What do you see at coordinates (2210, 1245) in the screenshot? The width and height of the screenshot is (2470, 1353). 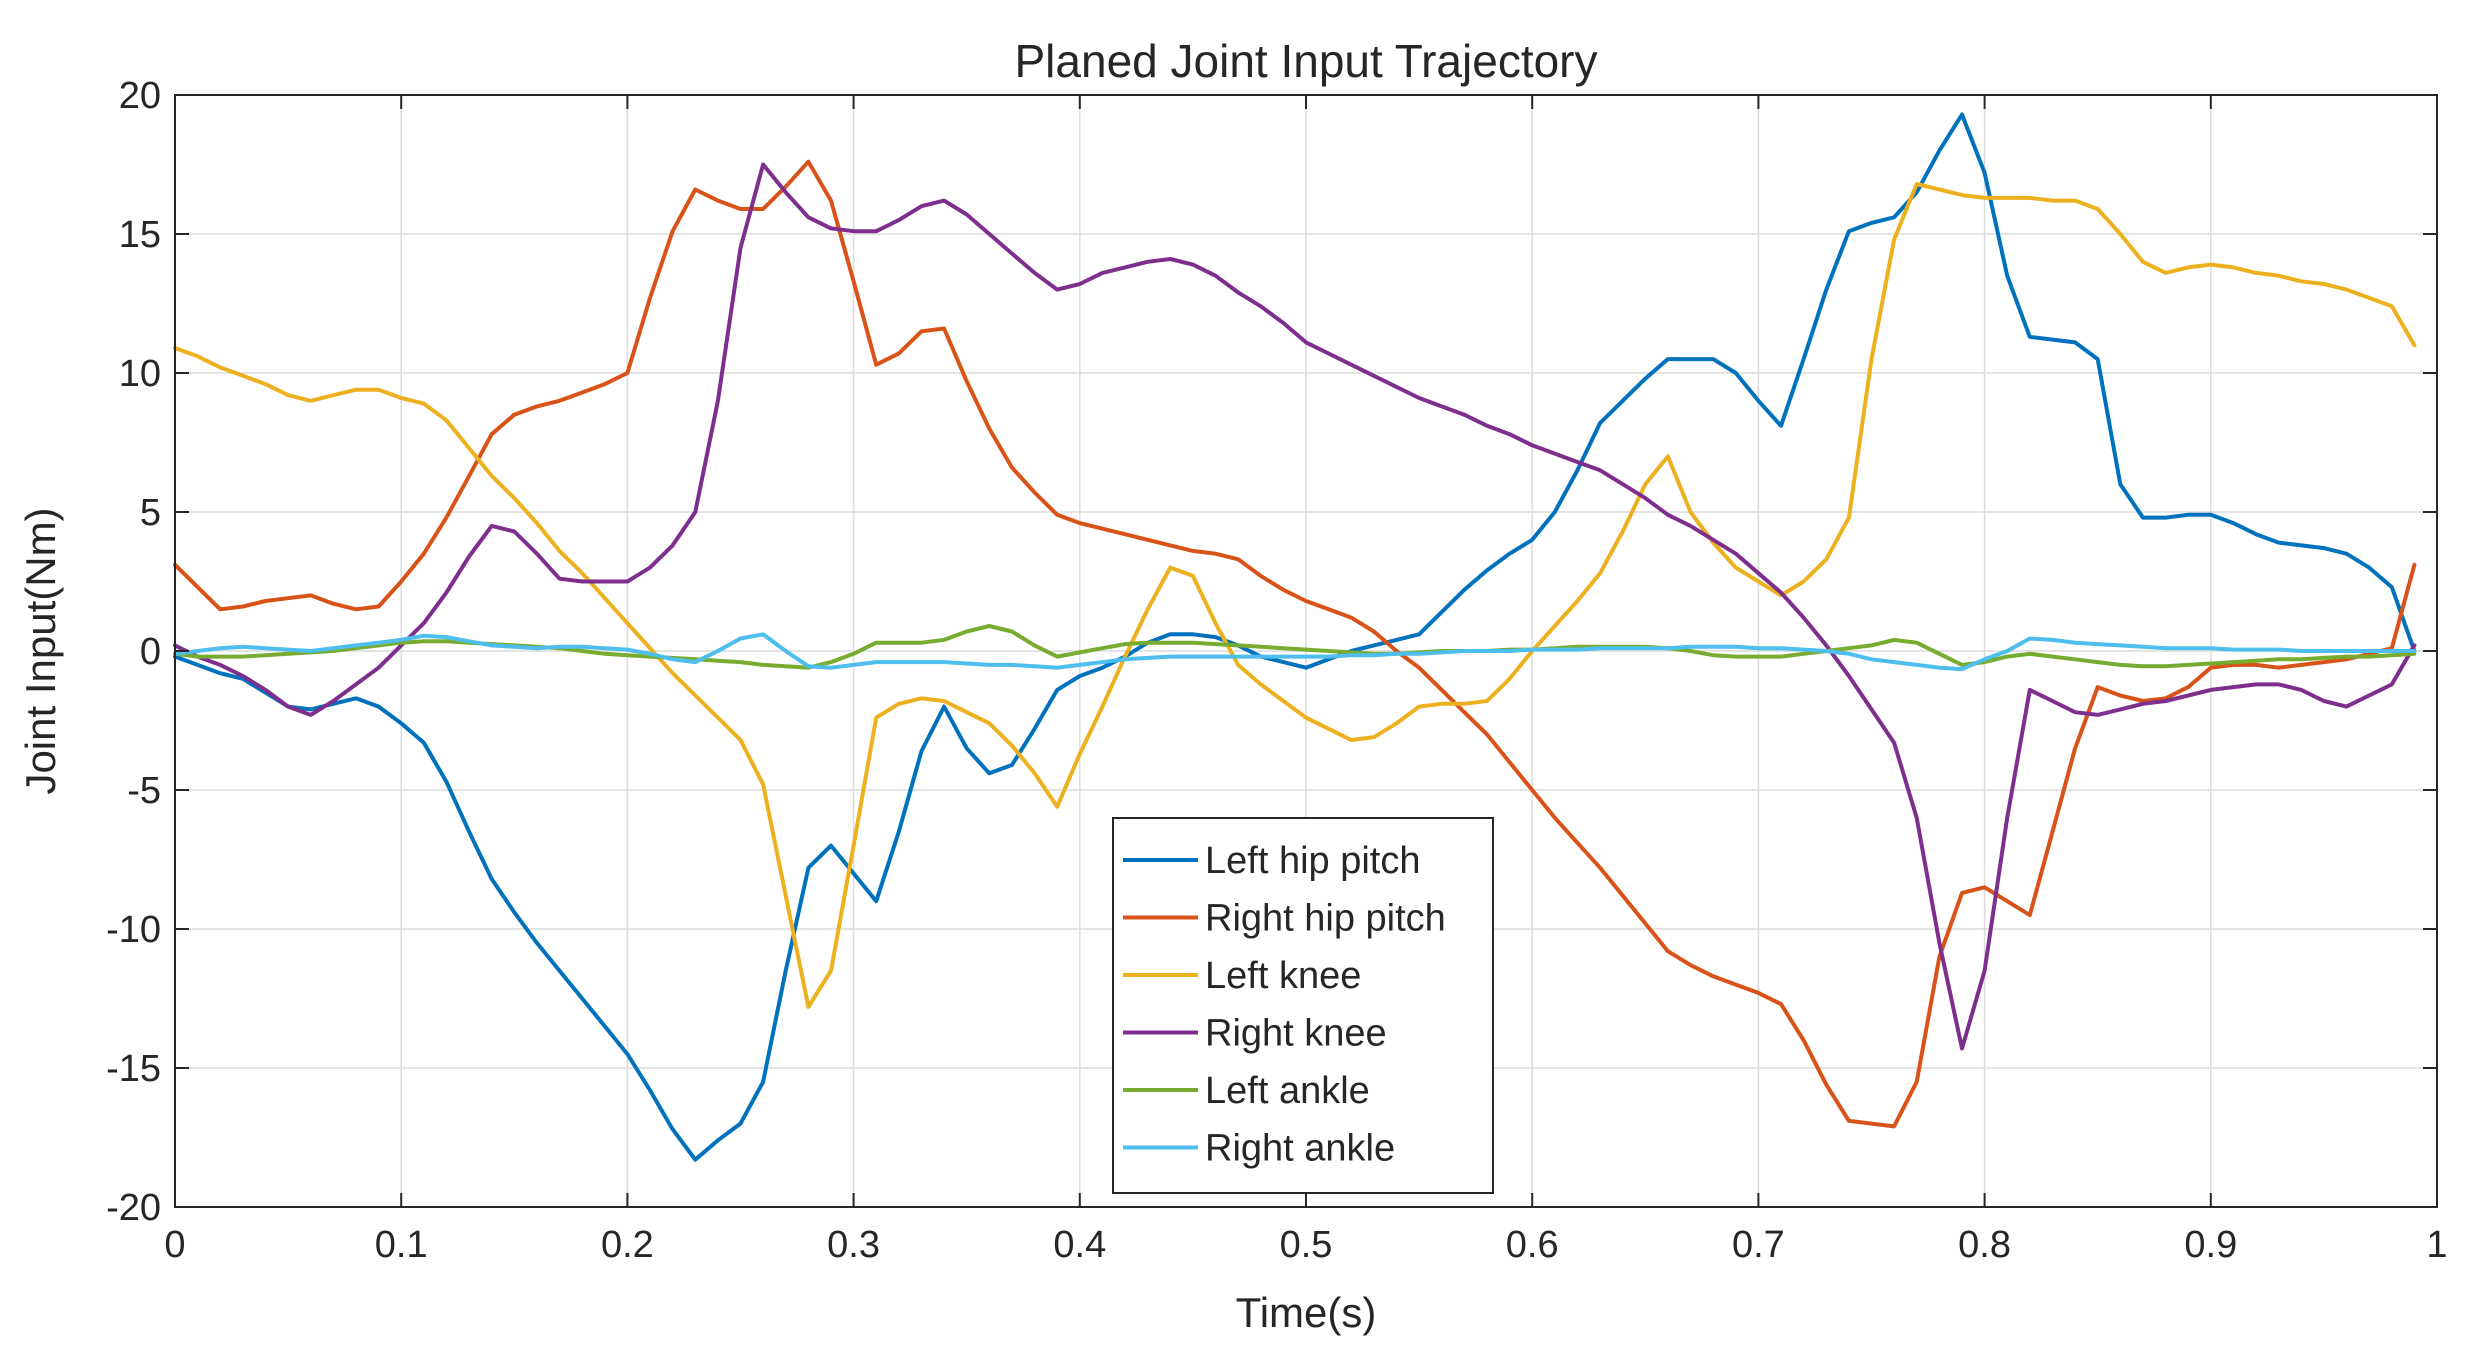 I see `x-tick-label: 0.9` at bounding box center [2210, 1245].